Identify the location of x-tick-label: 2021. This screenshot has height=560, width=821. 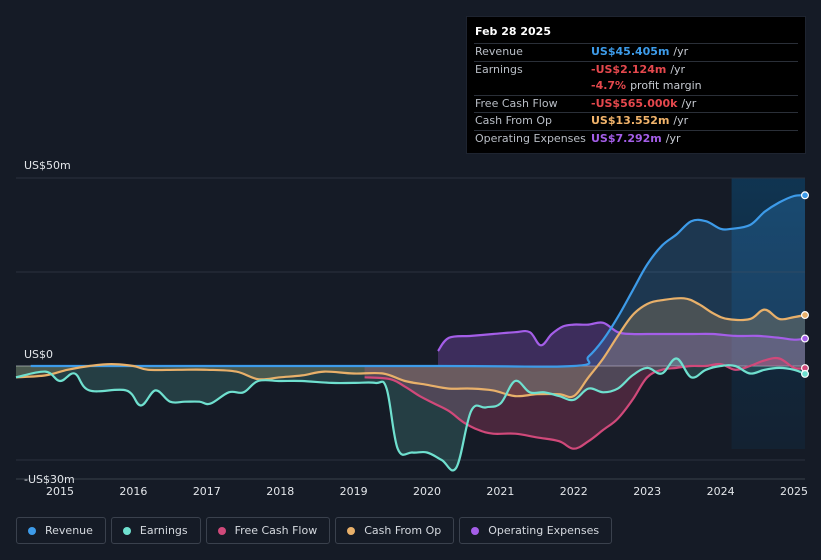
(500, 491).